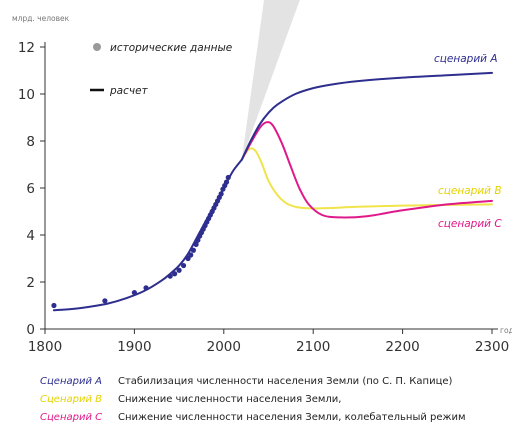 The width and height of the screenshot is (512, 431). Describe the element at coordinates (30, 236) in the screenshot. I see `y-tick-label: 4` at that location.